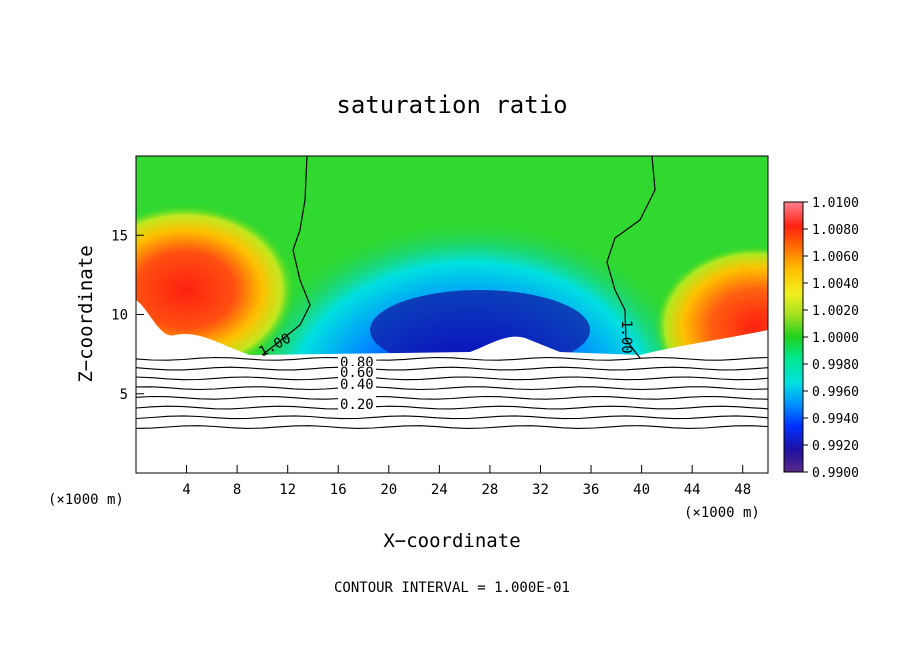 The image size is (904, 654). Describe the element at coordinates (835, 365) in the screenshot. I see `colorbar-label: 0.9980` at that location.